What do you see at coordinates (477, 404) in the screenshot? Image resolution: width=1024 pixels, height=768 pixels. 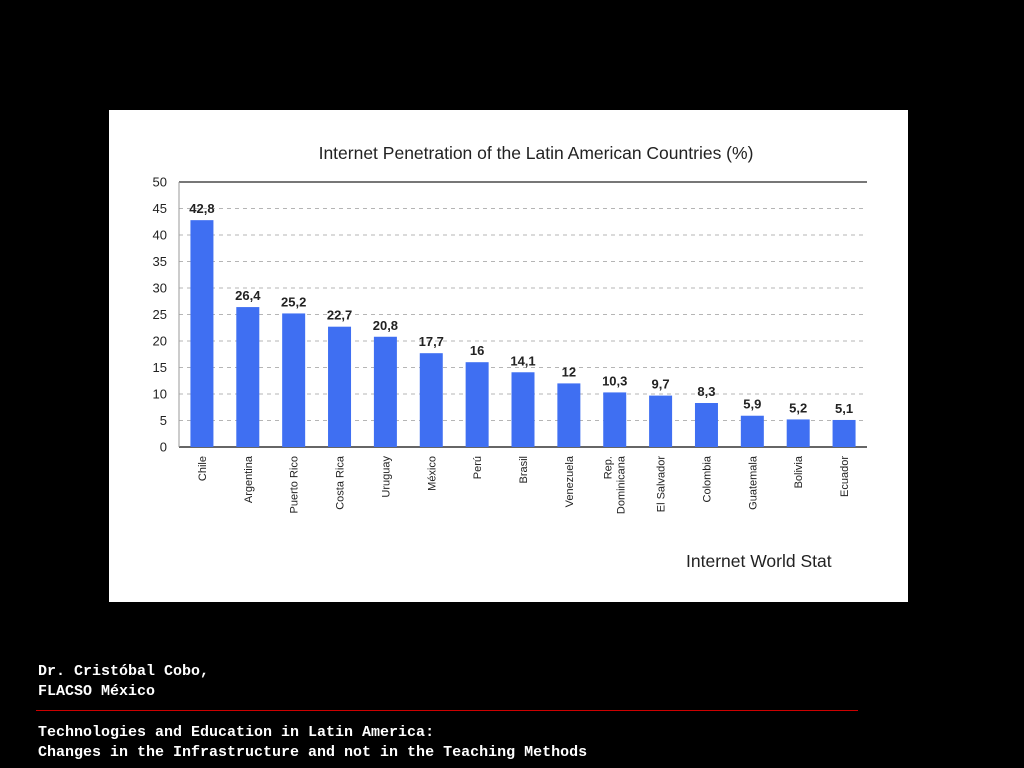 I see `bar-per-` at bounding box center [477, 404].